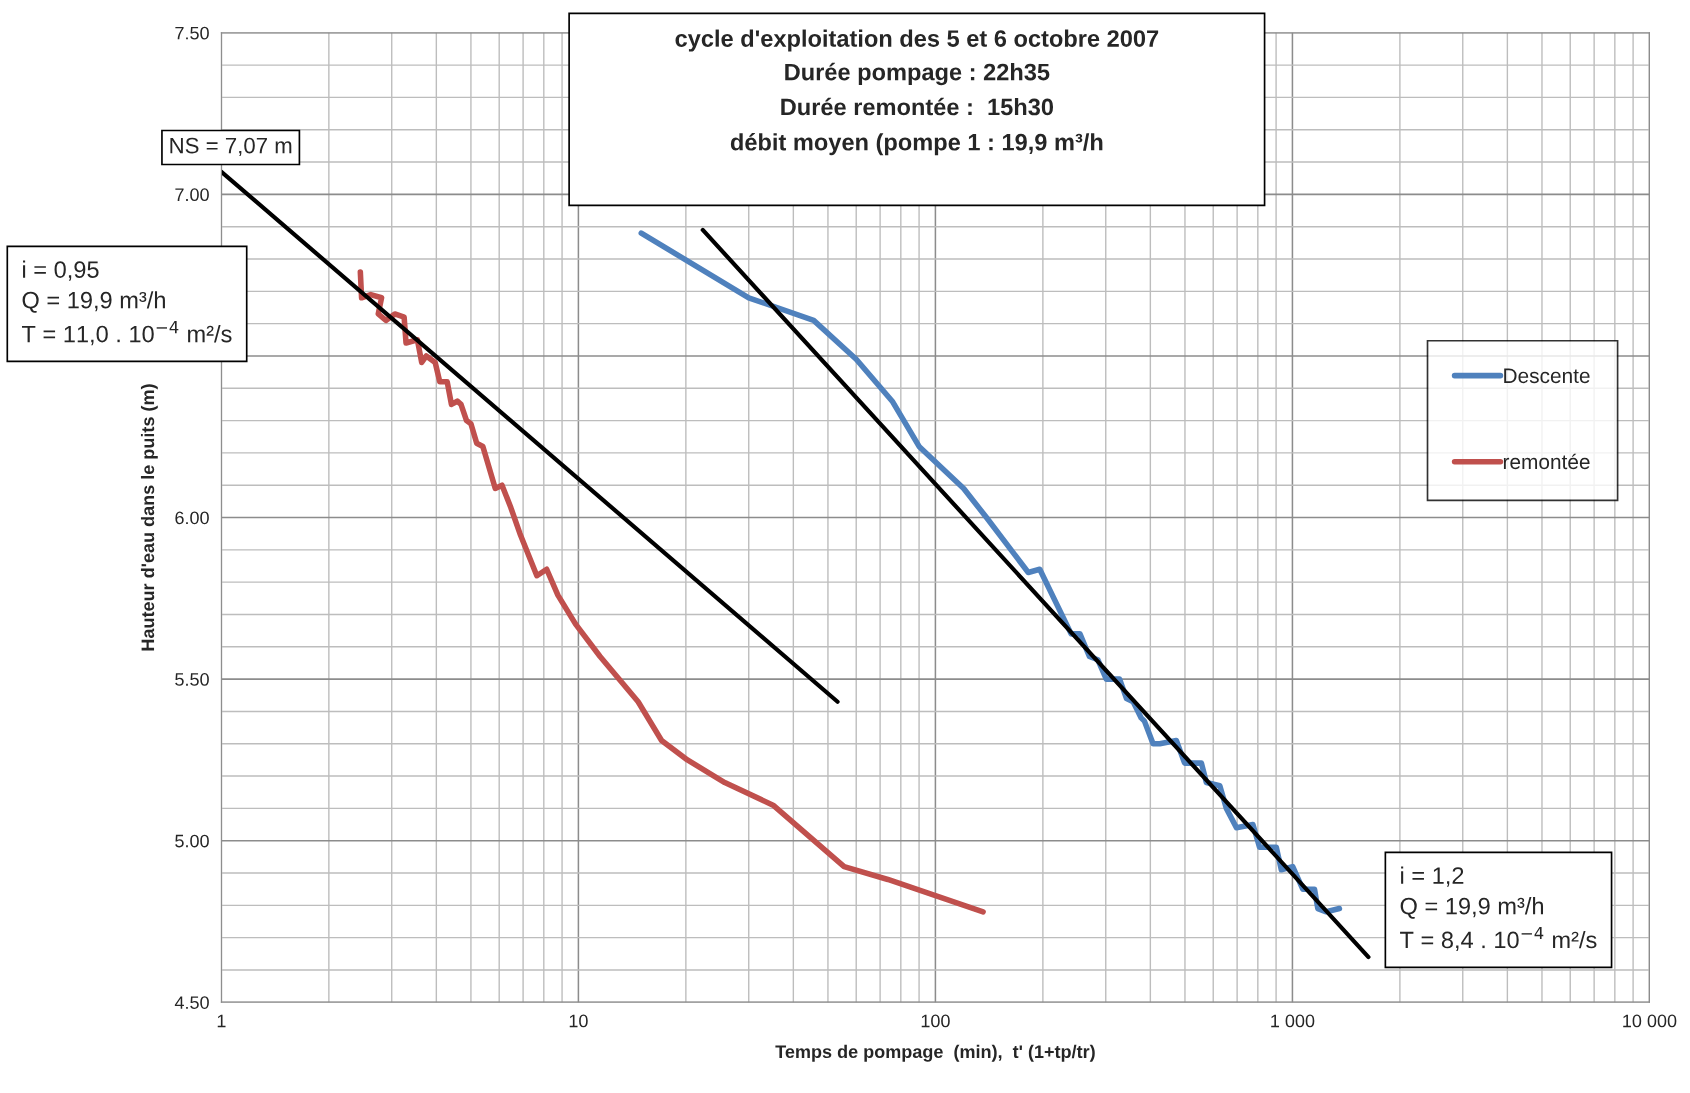 Image resolution: width=1690 pixels, height=1093 pixels. I want to click on legend-label: remontée, so click(1546, 461).